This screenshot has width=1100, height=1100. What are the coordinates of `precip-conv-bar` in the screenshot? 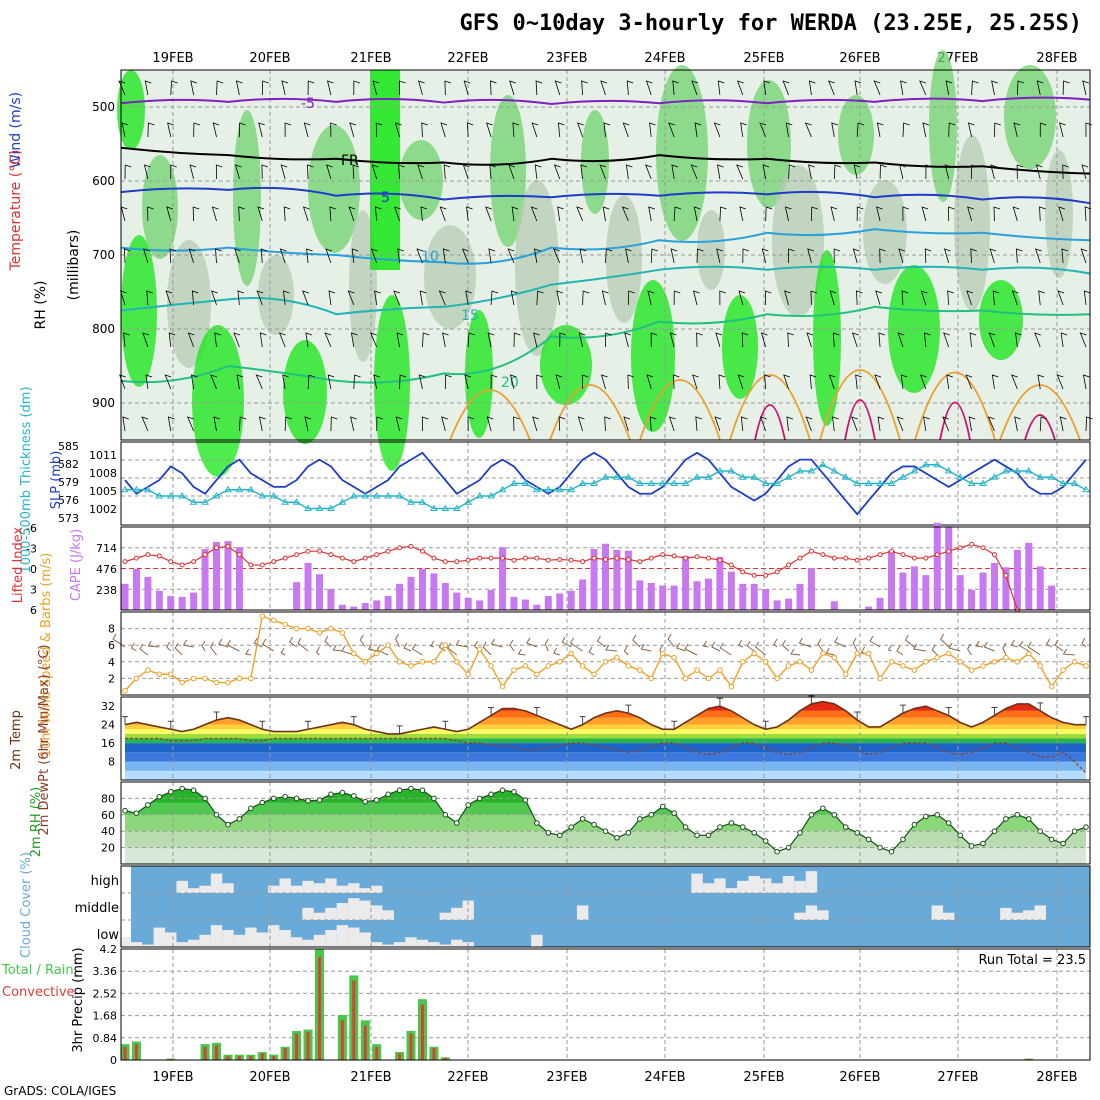 It's located at (411, 1046).